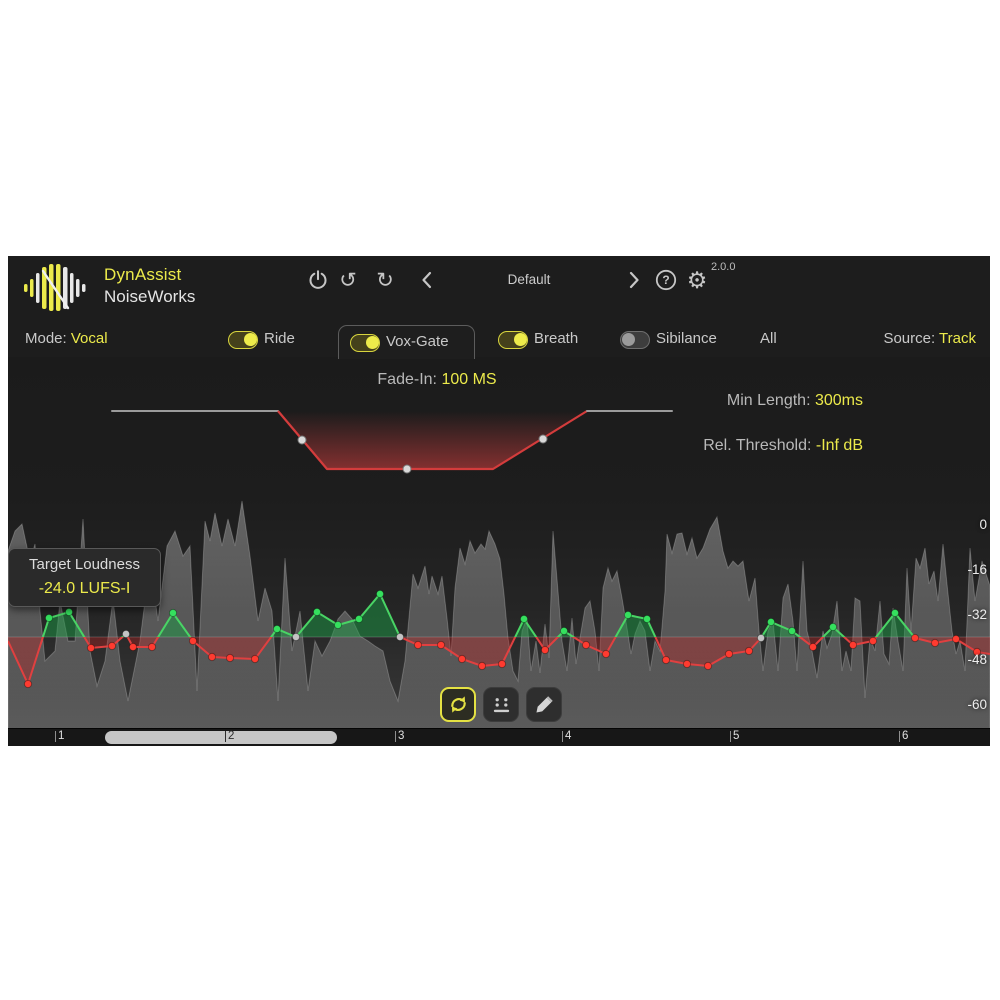 The width and height of the screenshot is (1000, 1000). Describe the element at coordinates (365, 343) in the screenshot. I see `vox-gate-toggle` at that location.